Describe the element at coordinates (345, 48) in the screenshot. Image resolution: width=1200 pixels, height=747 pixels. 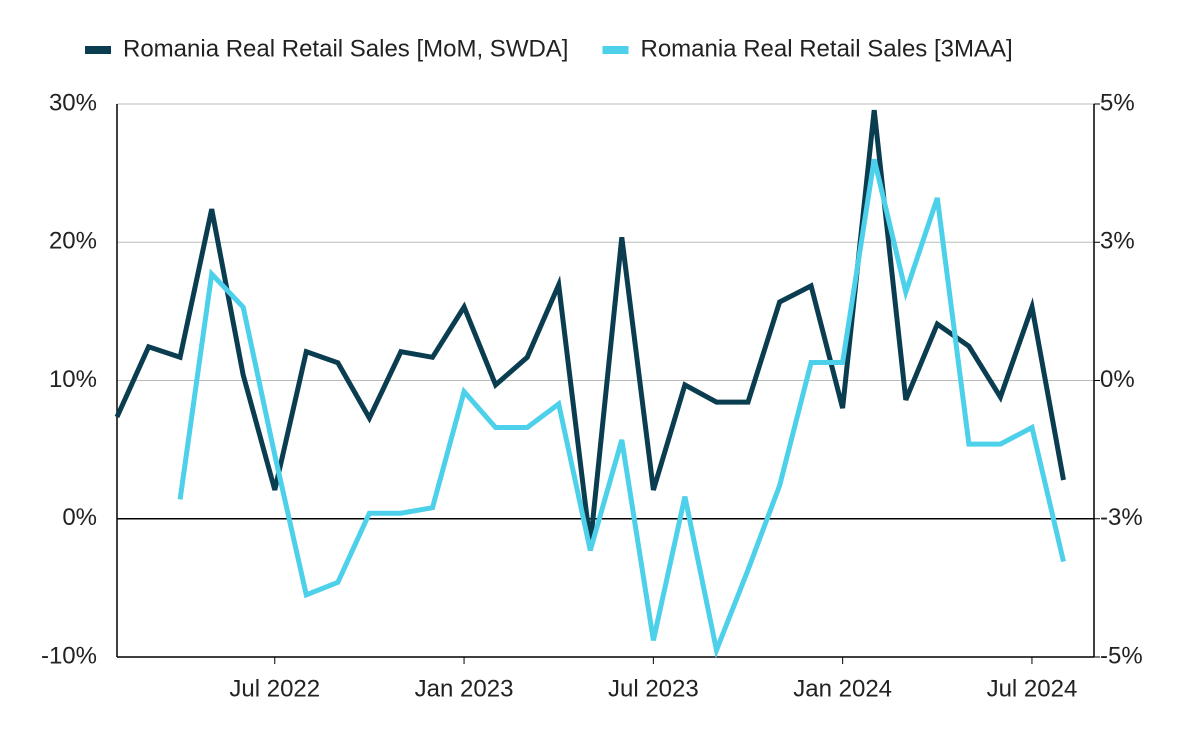
I see `legend-label: Romania Real Retail Sales [MoM, SWDA]` at that location.